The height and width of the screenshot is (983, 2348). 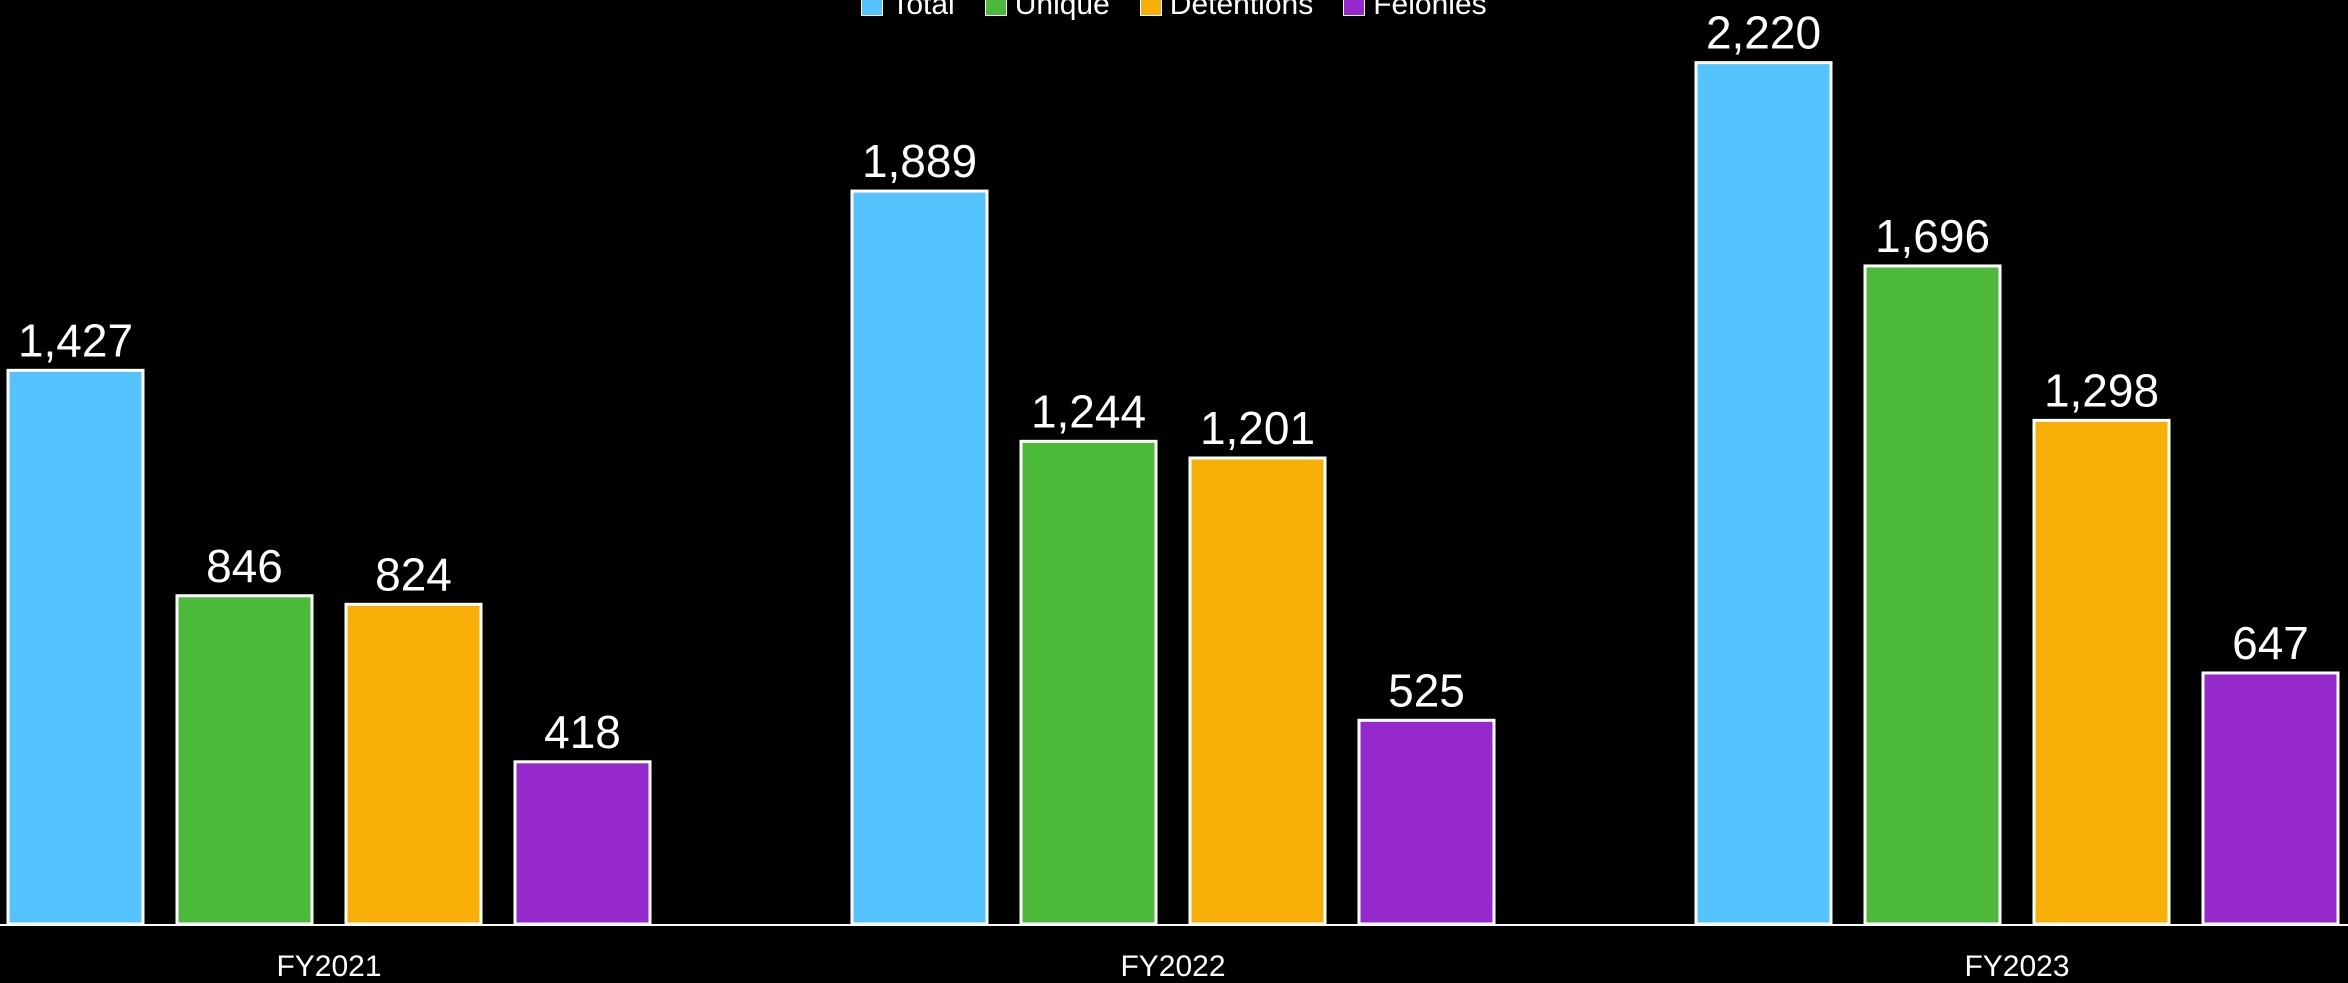 I want to click on chart-legend: Total Unique Detentions Felonies, so click(x=1174, y=11).